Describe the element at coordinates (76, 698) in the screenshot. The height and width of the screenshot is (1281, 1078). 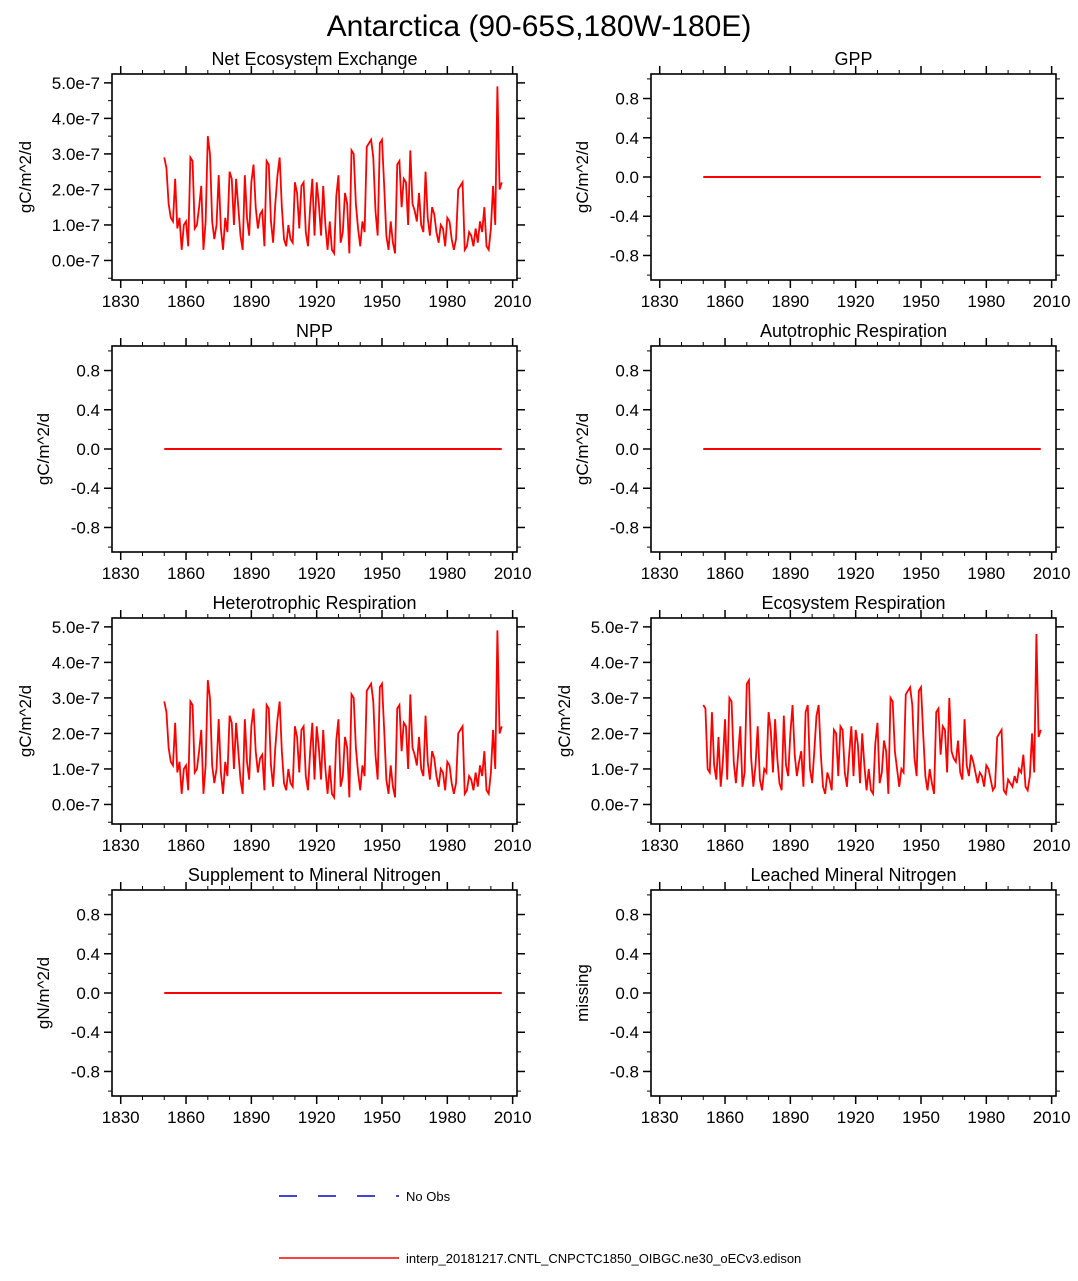
I see `y-tick-label: 3.0e-7` at that location.